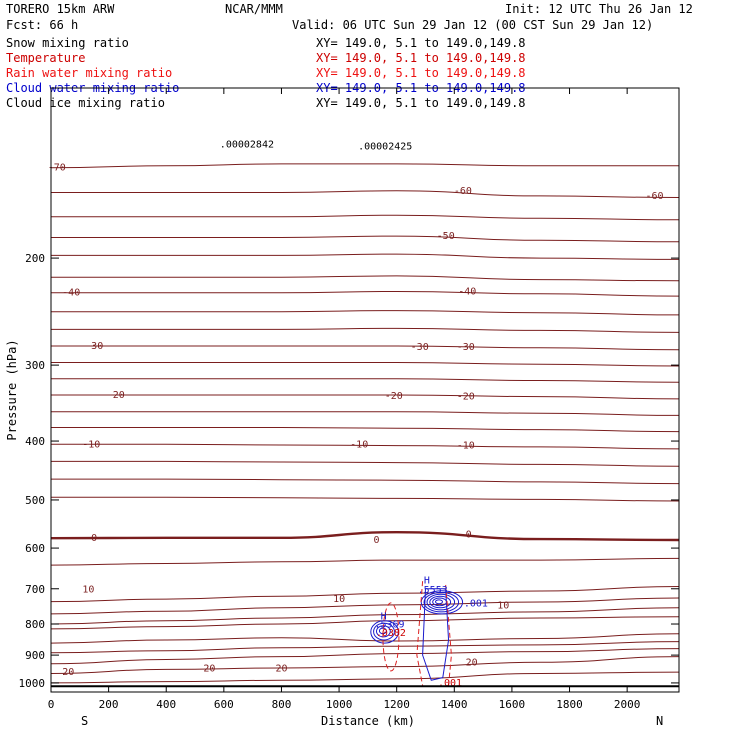 The width and height of the screenshot is (740, 740). What do you see at coordinates (365, 348) in the screenshot?
I see `isotherm--30` at bounding box center [365, 348].